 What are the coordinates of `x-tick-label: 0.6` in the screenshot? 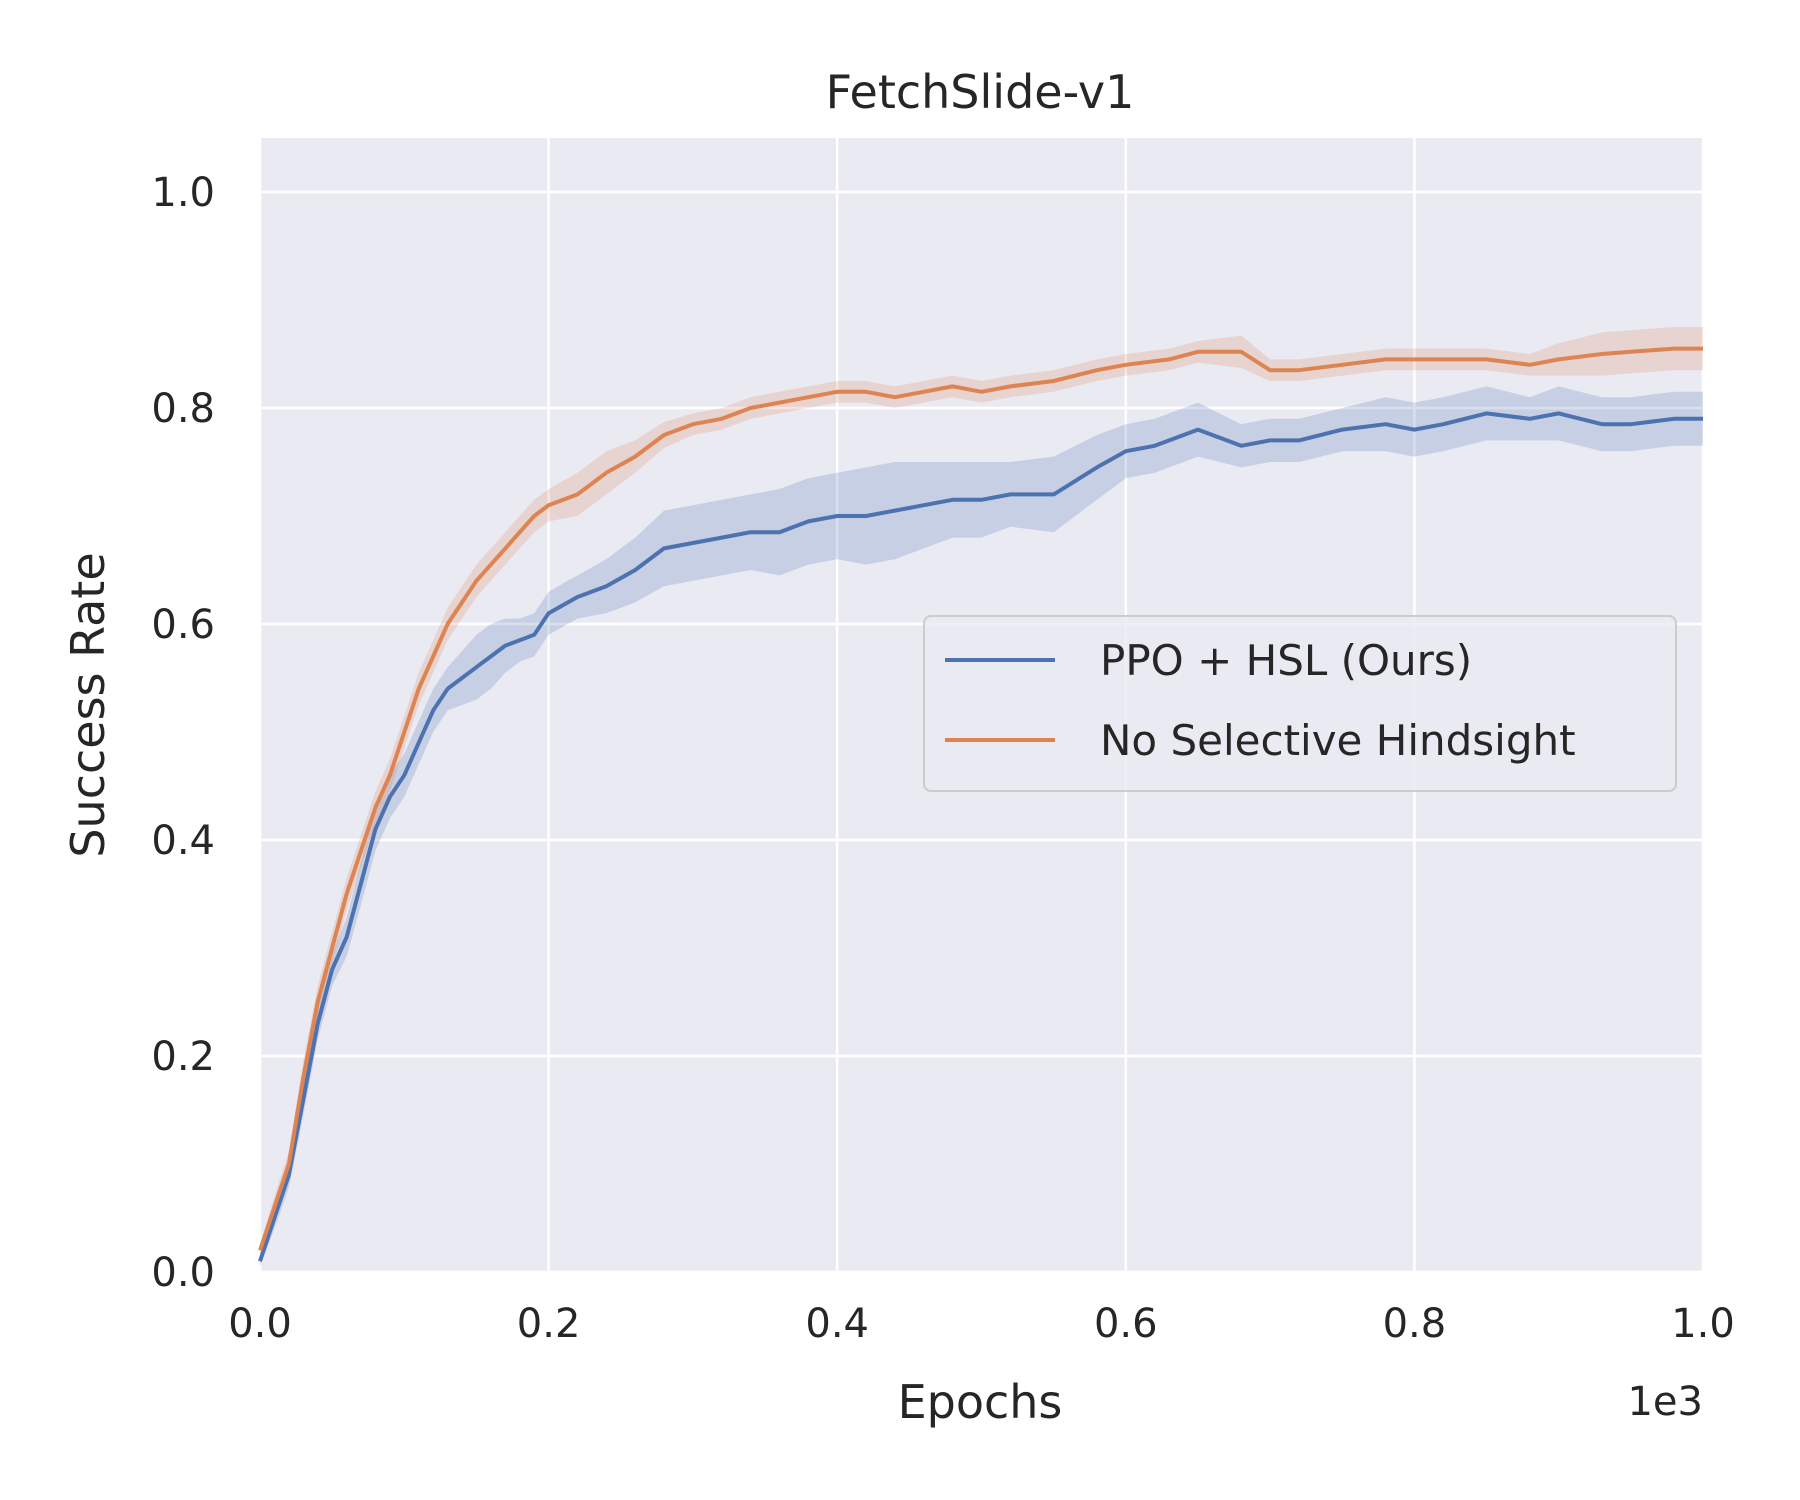 It's located at (1126, 1324).